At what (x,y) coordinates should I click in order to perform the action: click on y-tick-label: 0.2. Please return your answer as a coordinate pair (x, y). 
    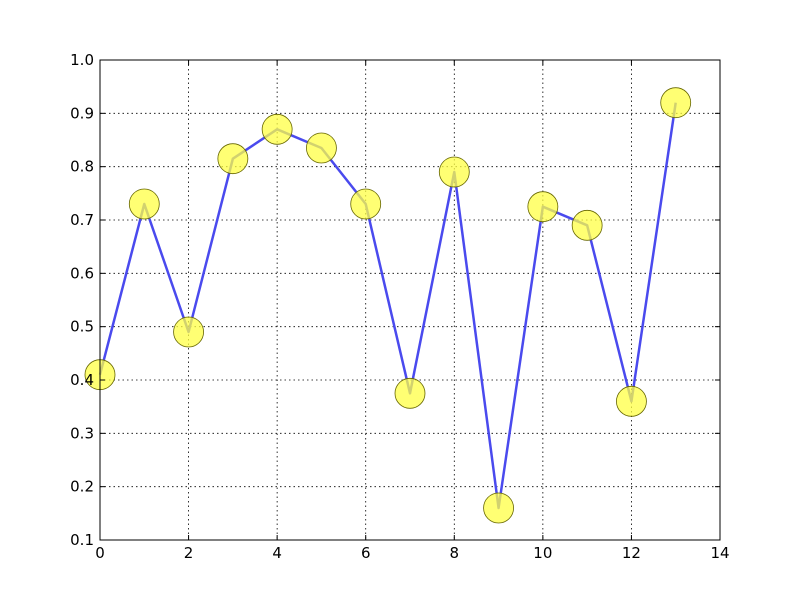
    Looking at the image, I should click on (82, 487).